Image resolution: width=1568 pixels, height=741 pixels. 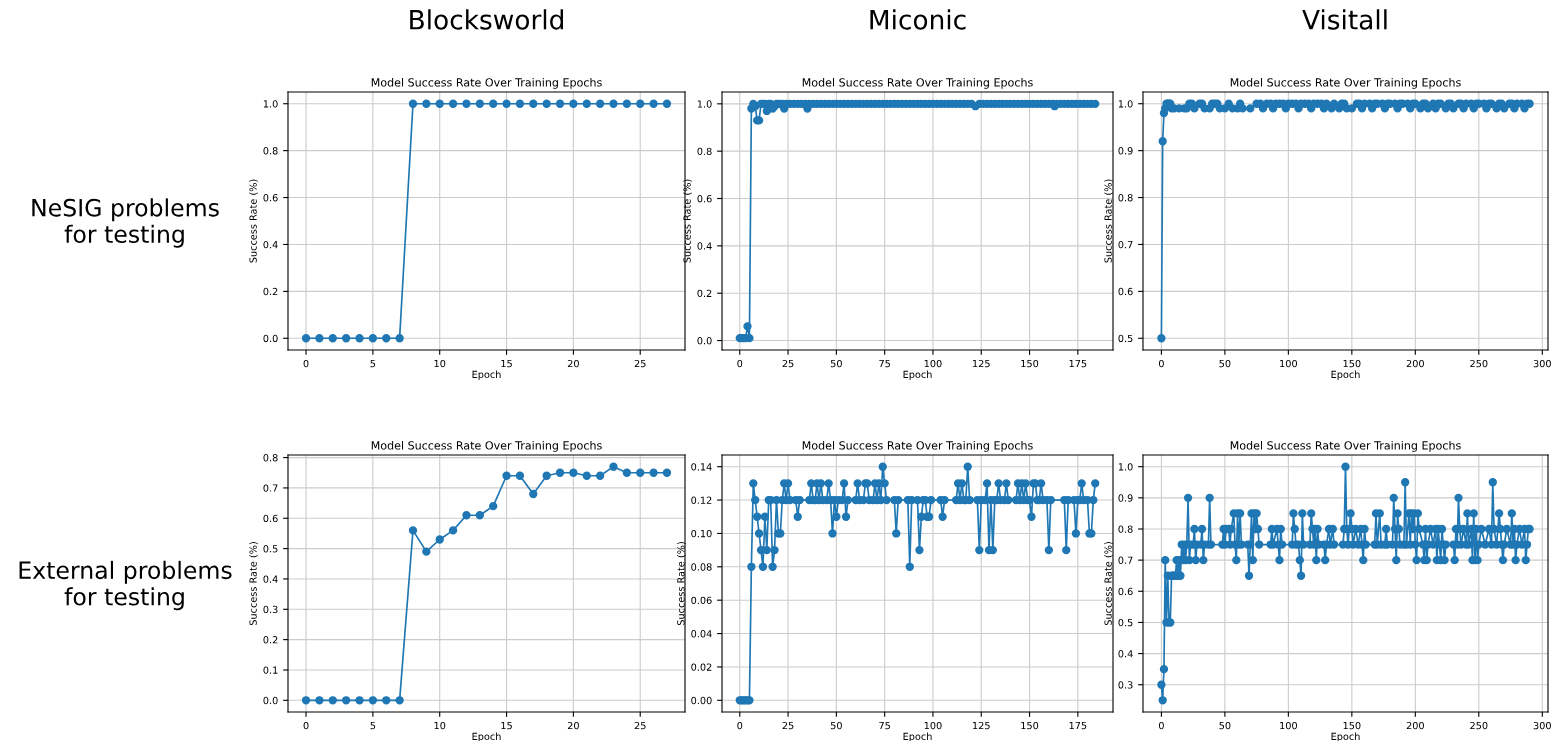 What do you see at coordinates (701, 700) in the screenshot?
I see `y-tick-label: 0.00` at bounding box center [701, 700].